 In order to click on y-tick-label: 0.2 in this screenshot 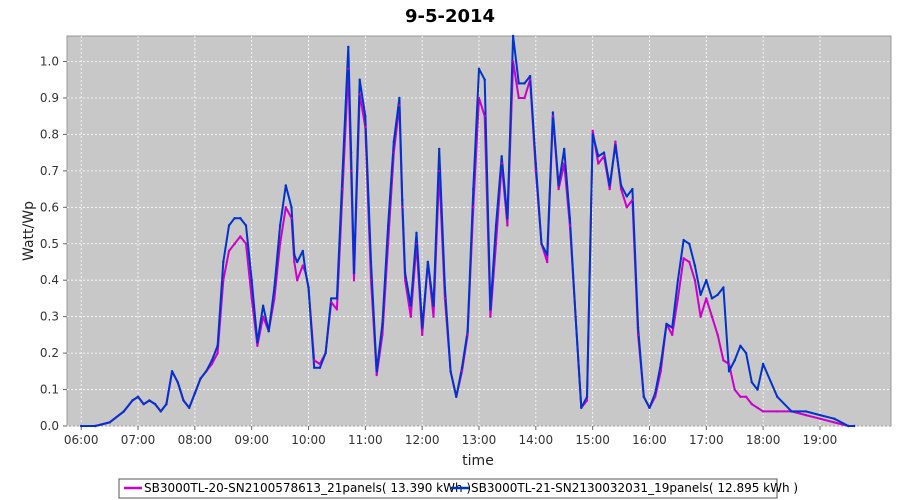, I will do `click(49, 353)`.